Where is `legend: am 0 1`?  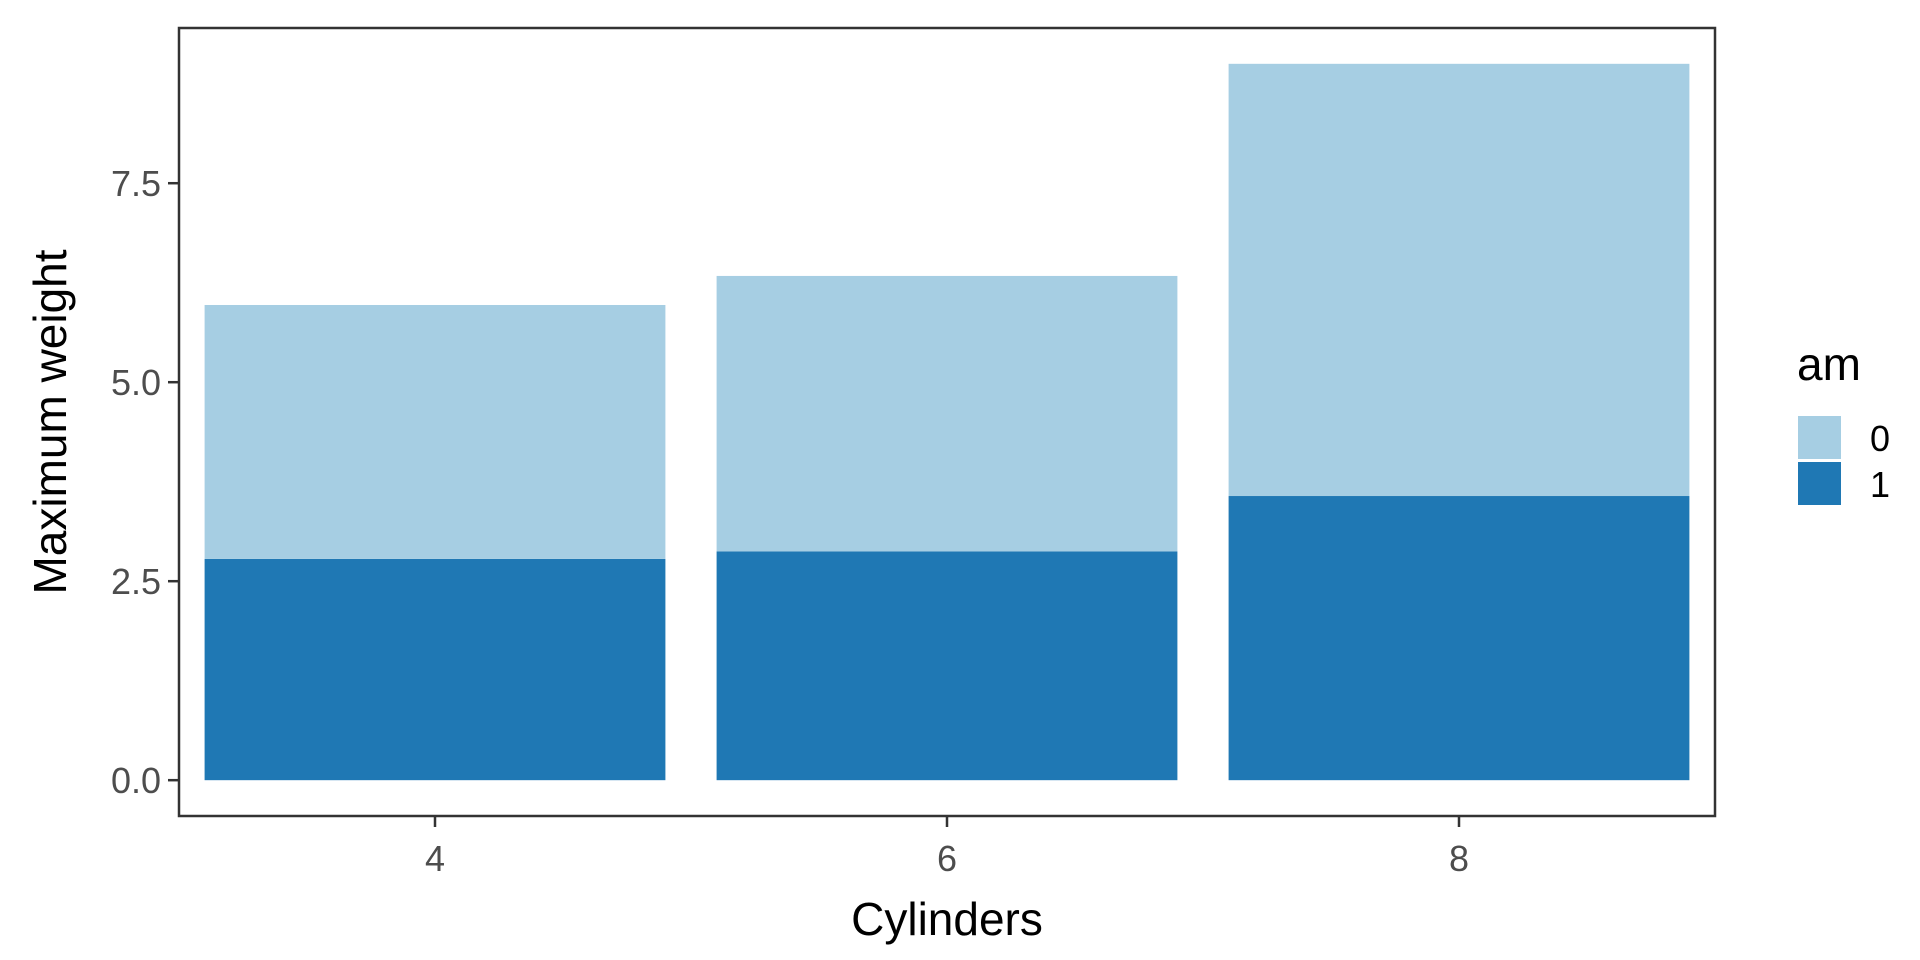
legend: am 0 1 is located at coordinates (1843, 421).